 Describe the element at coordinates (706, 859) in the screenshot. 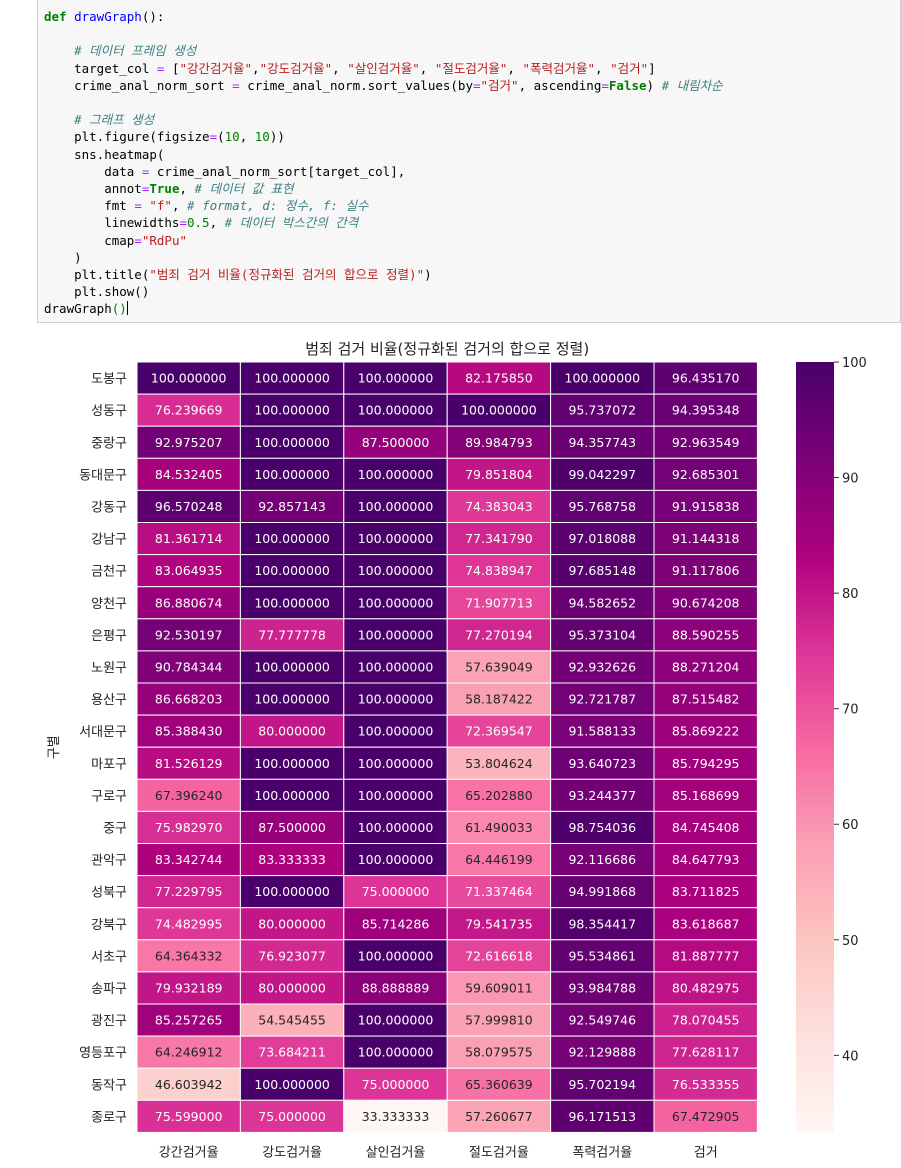

I see `cell-value-label: 84.647793` at that location.